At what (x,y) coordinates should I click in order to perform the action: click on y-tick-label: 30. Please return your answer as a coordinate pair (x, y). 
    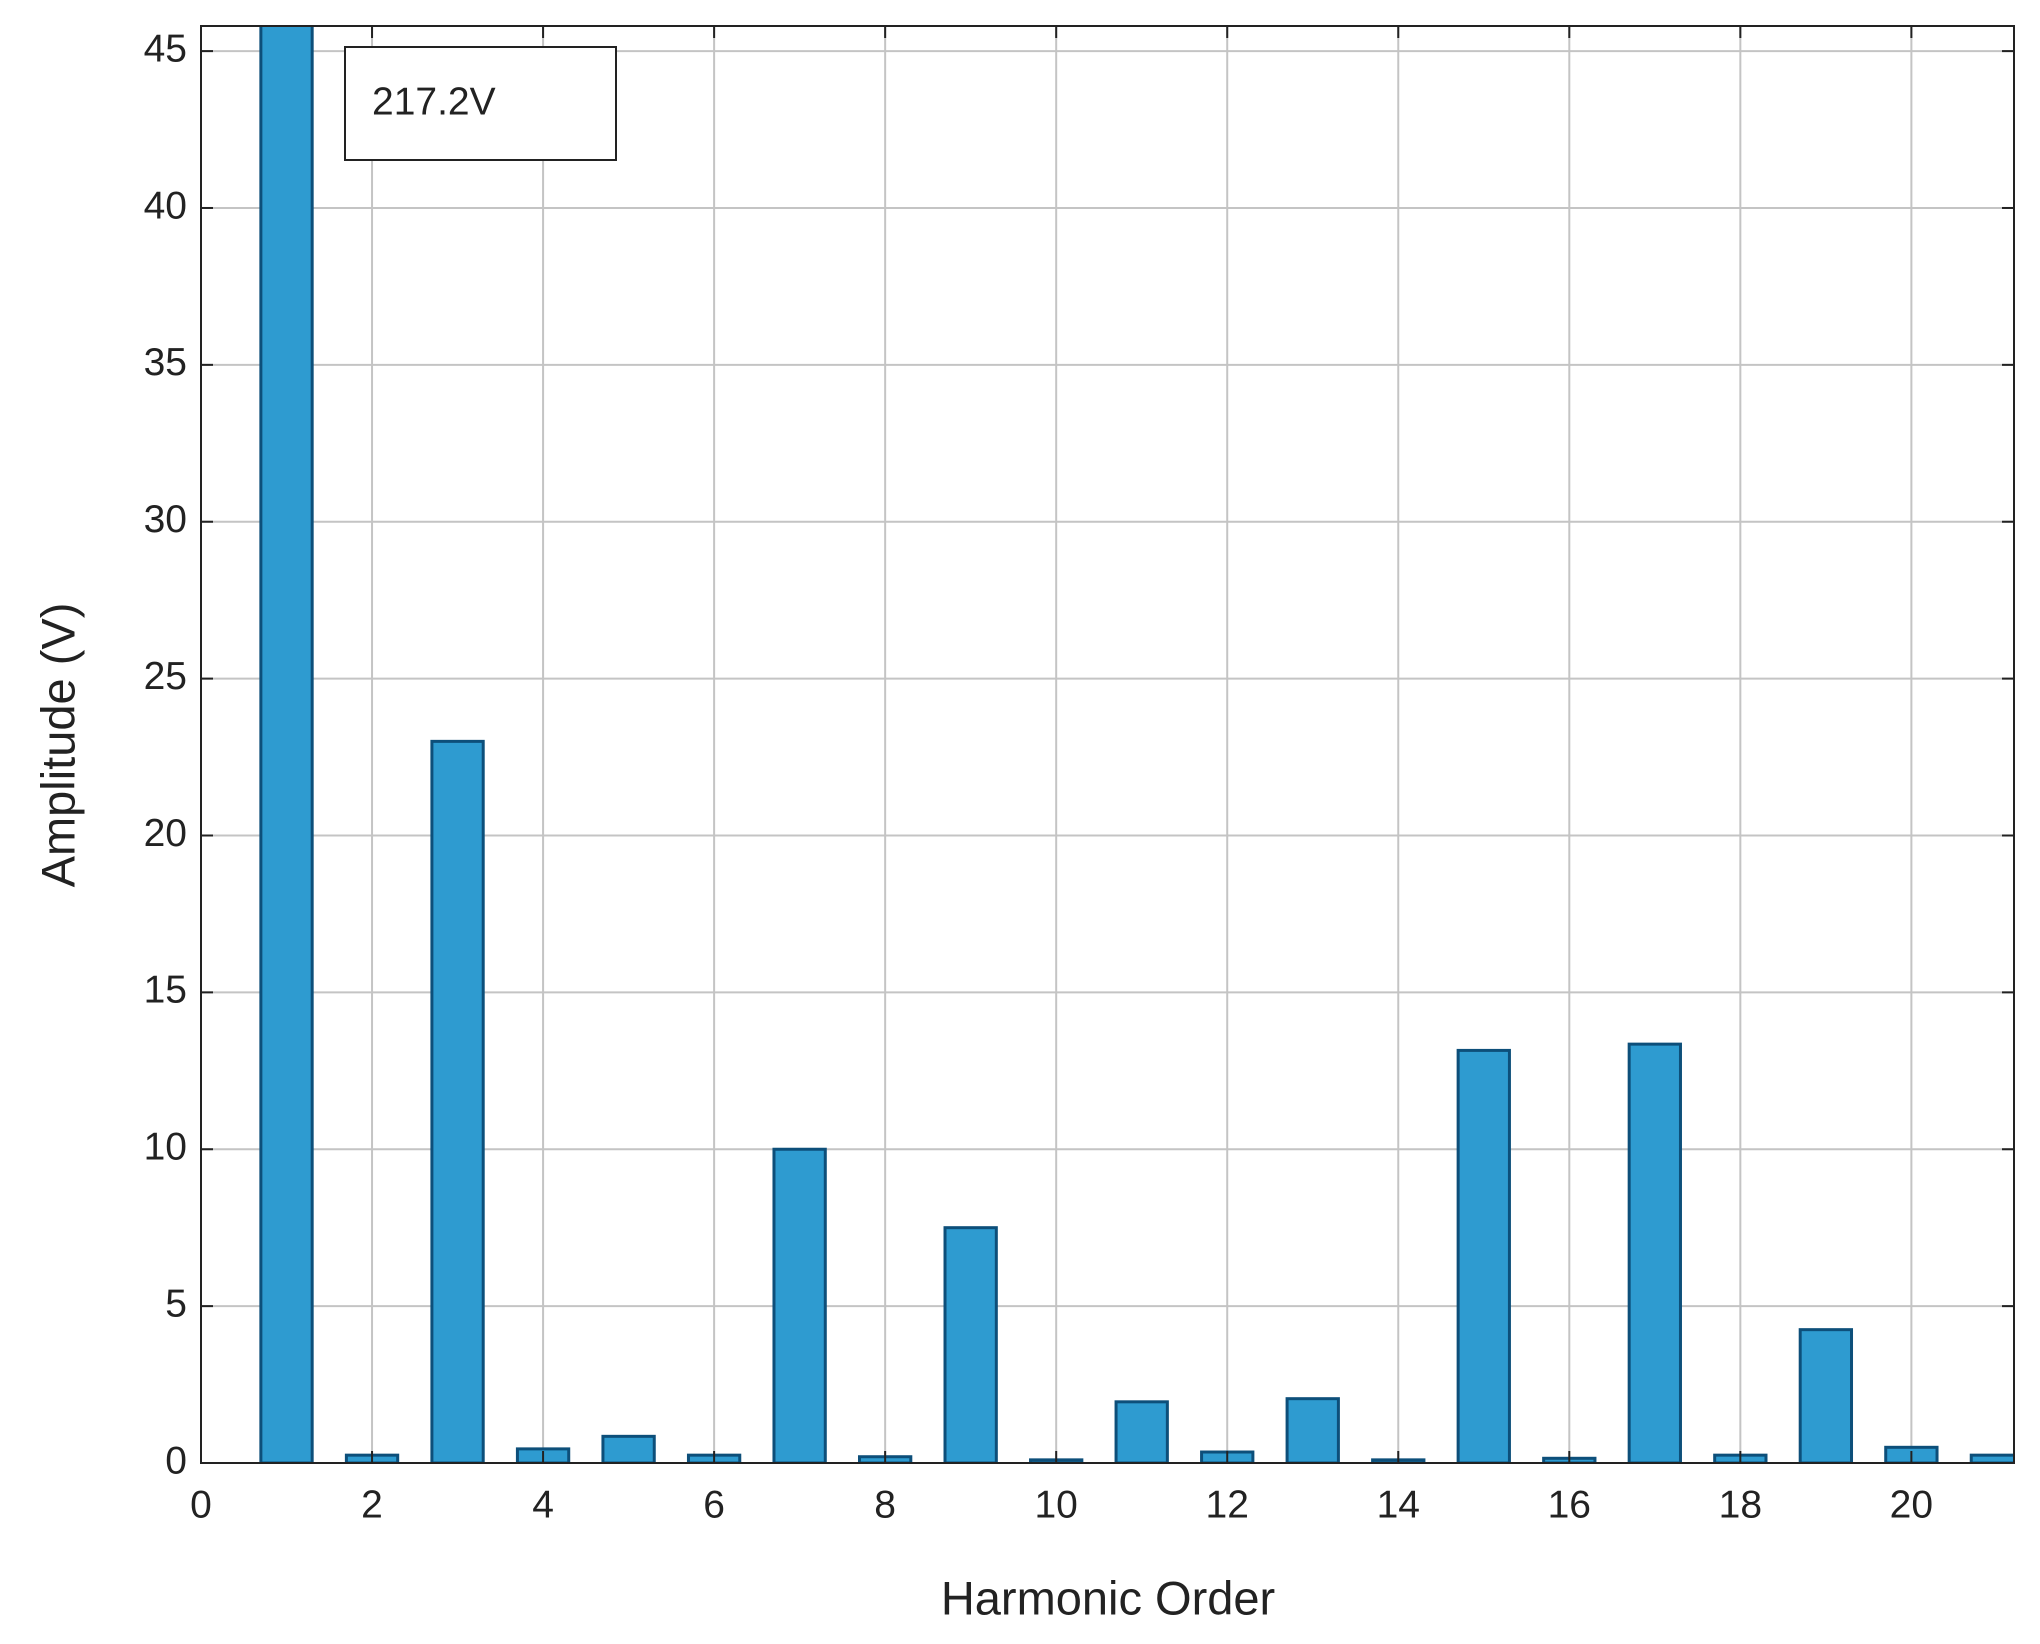
    Looking at the image, I should click on (165, 519).